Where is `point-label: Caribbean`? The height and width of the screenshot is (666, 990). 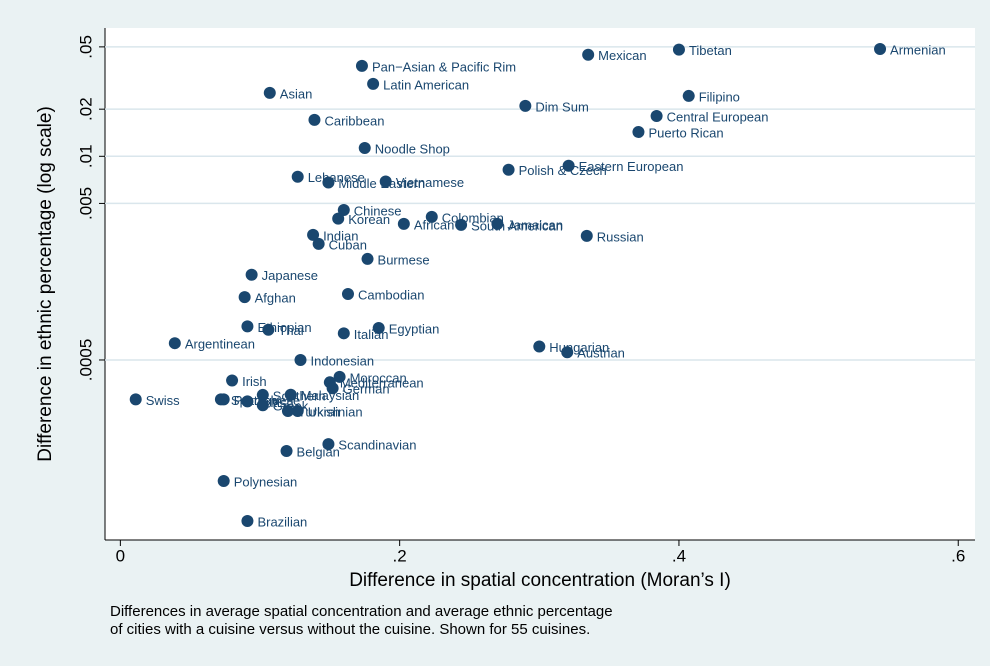
point-label: Caribbean is located at coordinates (354, 120).